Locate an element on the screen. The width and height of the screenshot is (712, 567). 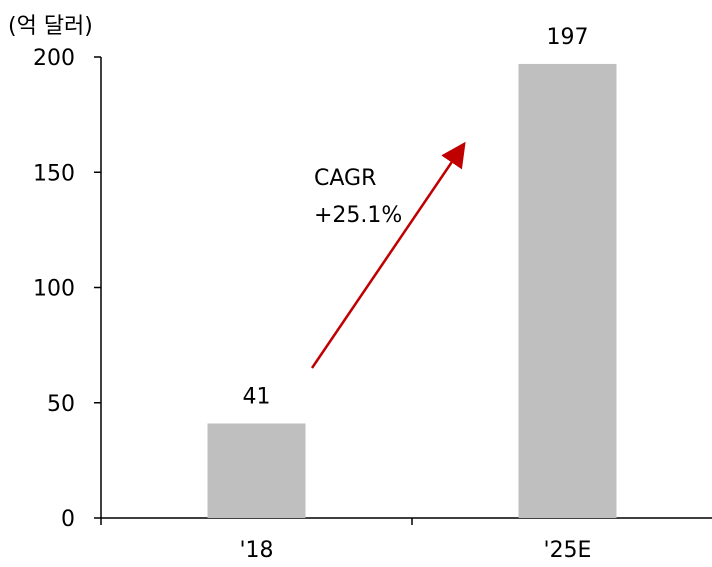
x-axis: '18 '25E is located at coordinates (406, 540).